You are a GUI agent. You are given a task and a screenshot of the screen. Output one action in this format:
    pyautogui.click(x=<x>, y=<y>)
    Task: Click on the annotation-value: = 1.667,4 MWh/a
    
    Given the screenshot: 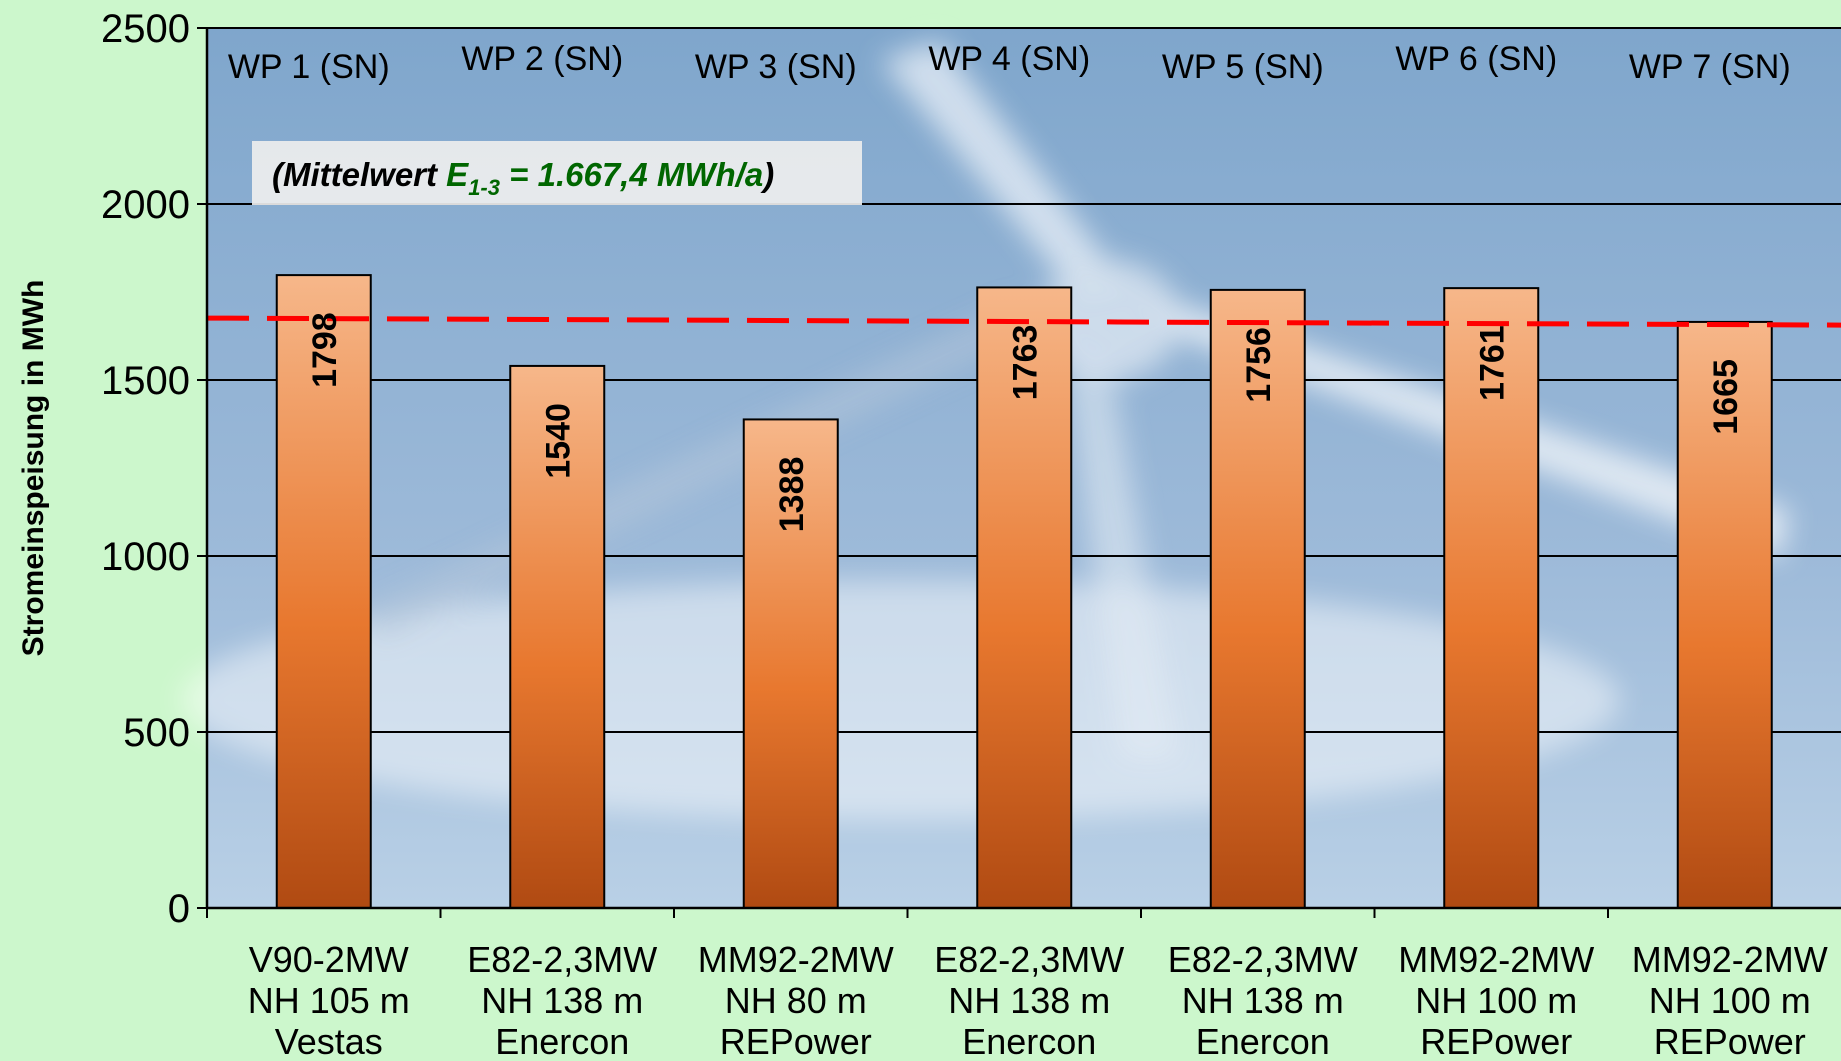 What is the action you would take?
    pyautogui.click(x=631, y=174)
    